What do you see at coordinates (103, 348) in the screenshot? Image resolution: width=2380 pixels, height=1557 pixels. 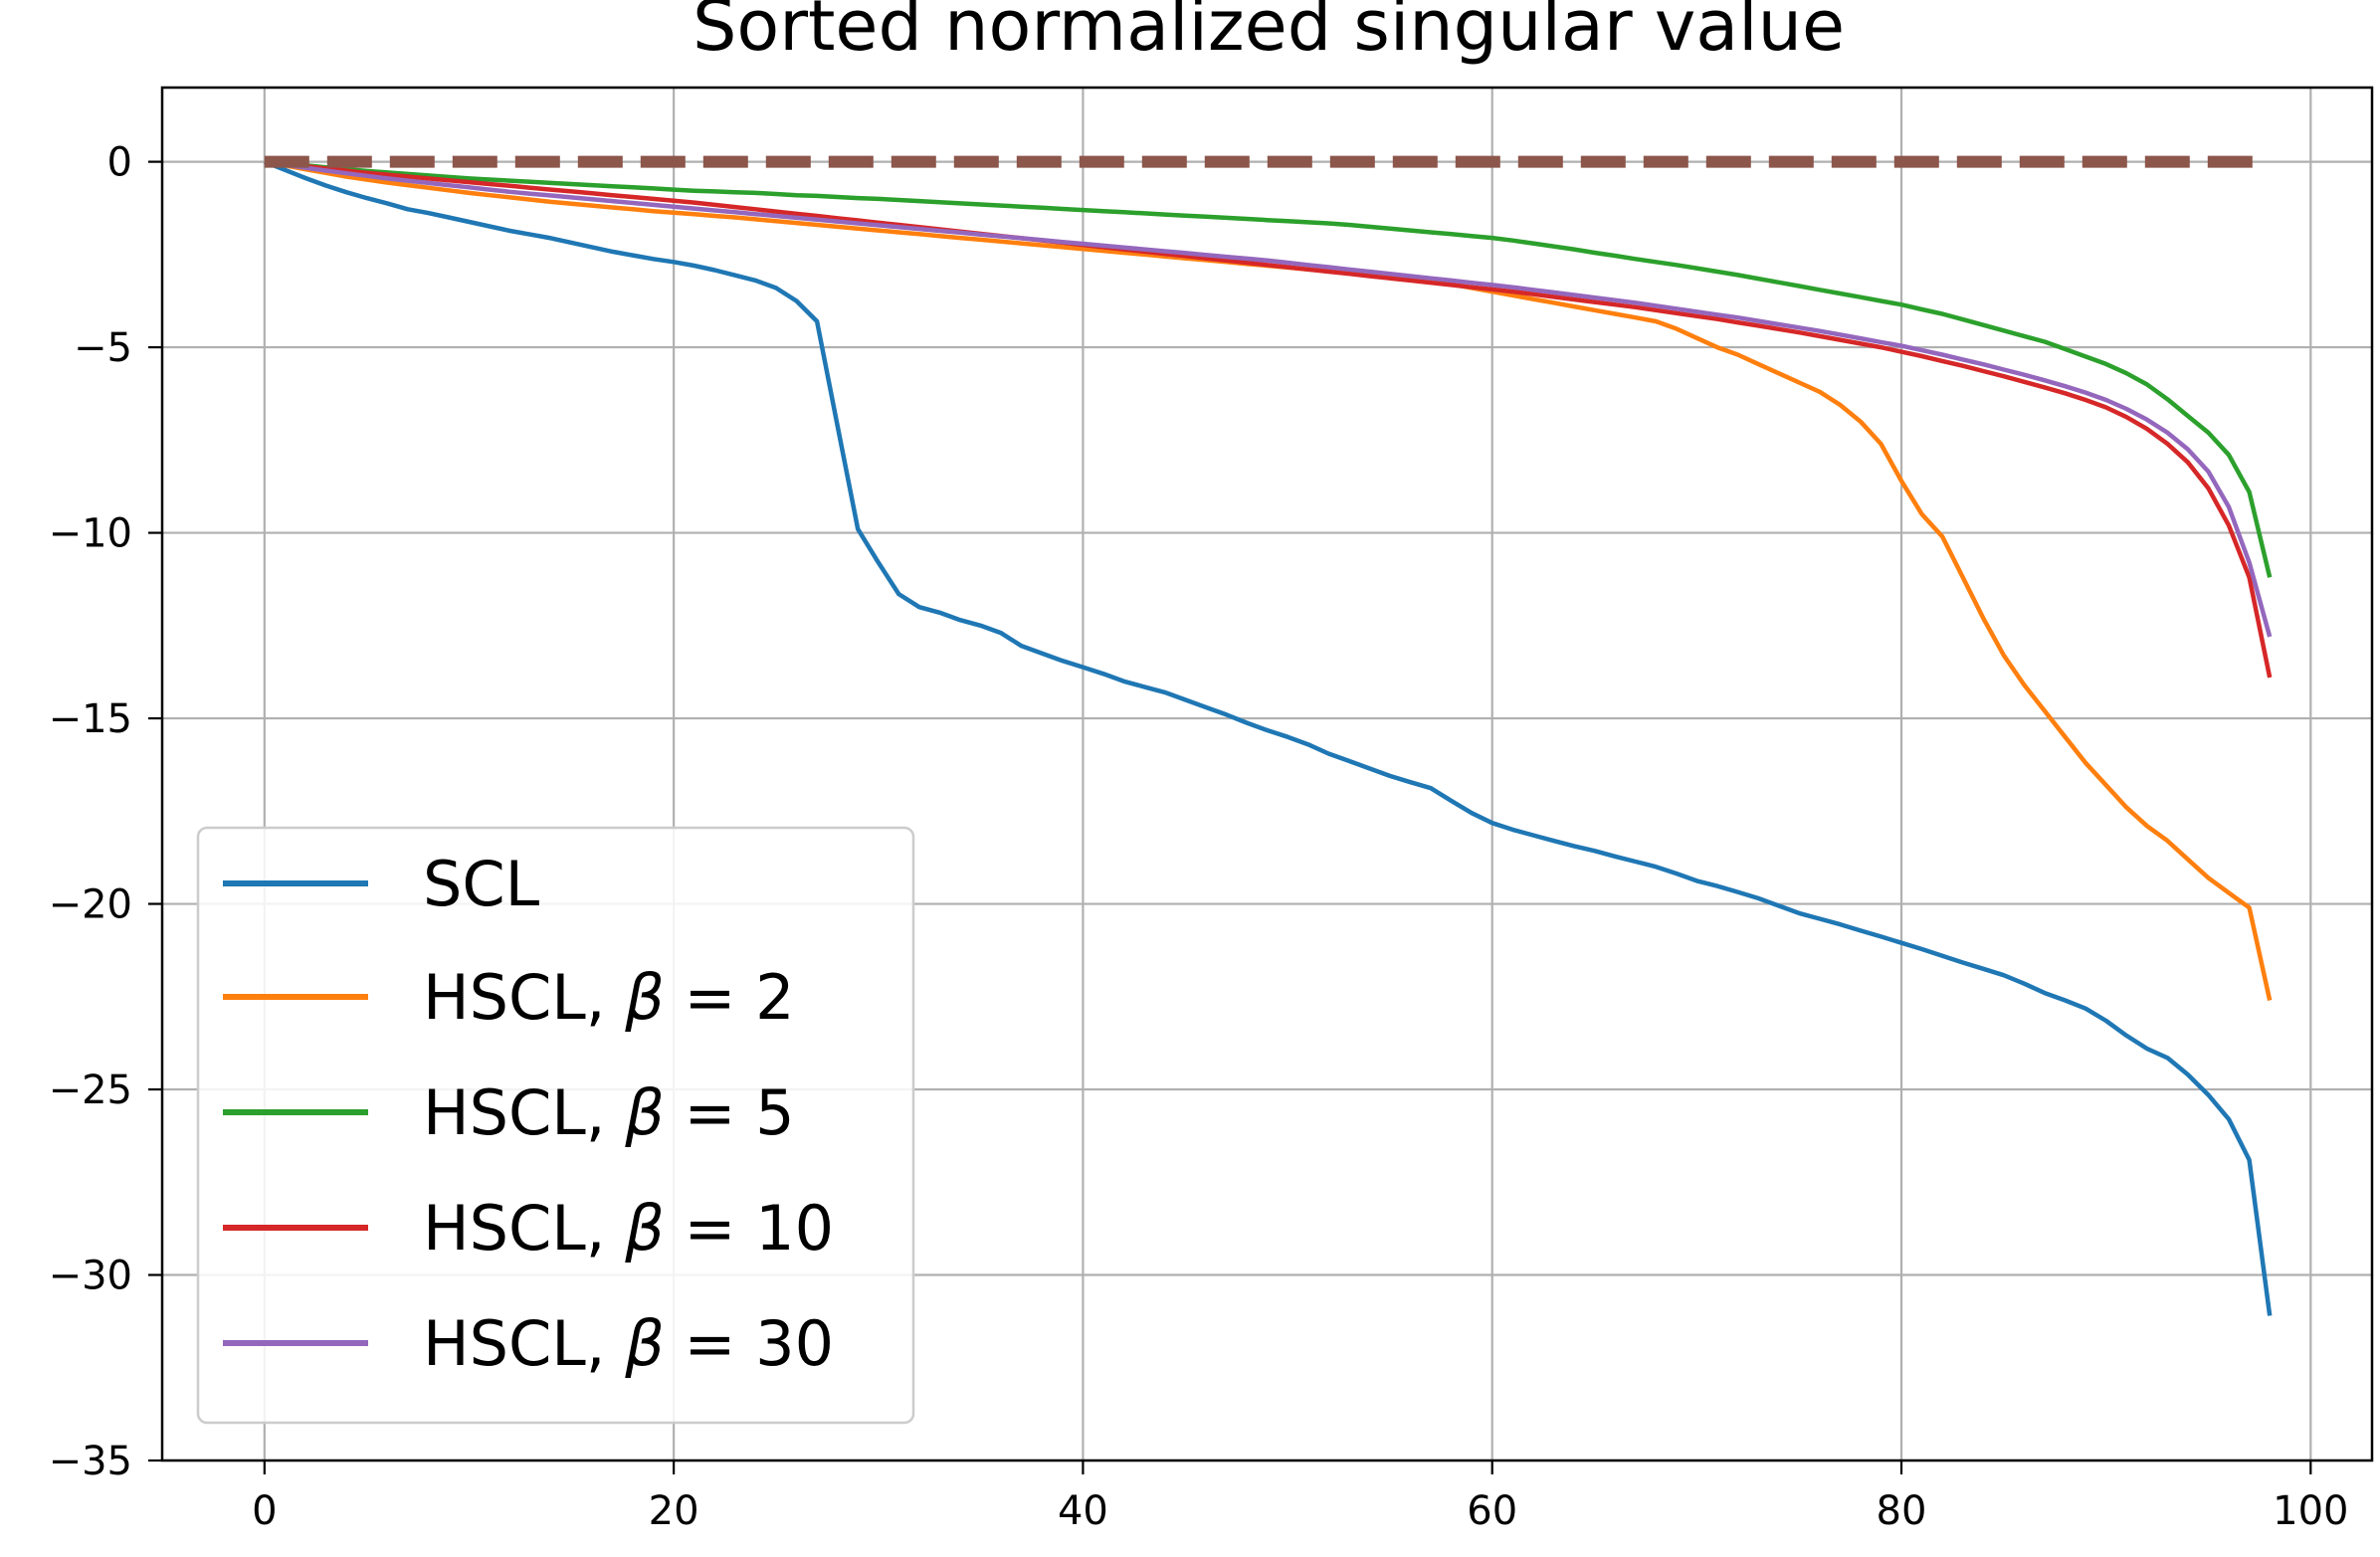 I see `y-tick-label: −5` at bounding box center [103, 348].